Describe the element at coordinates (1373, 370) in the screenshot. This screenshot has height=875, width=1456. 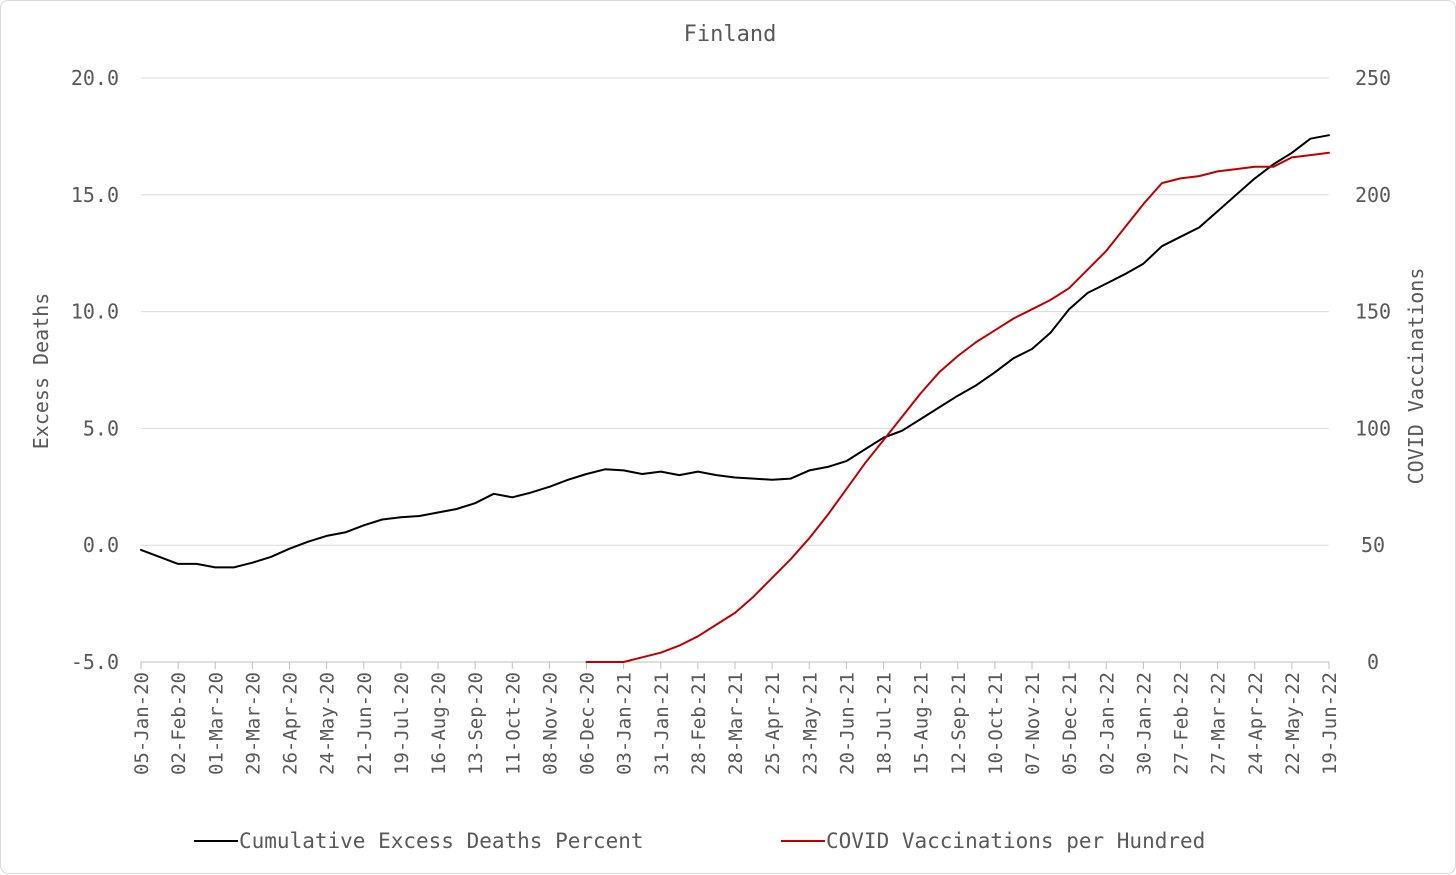
I see `y-axis-right: 0 50 100 150 200 250` at that location.